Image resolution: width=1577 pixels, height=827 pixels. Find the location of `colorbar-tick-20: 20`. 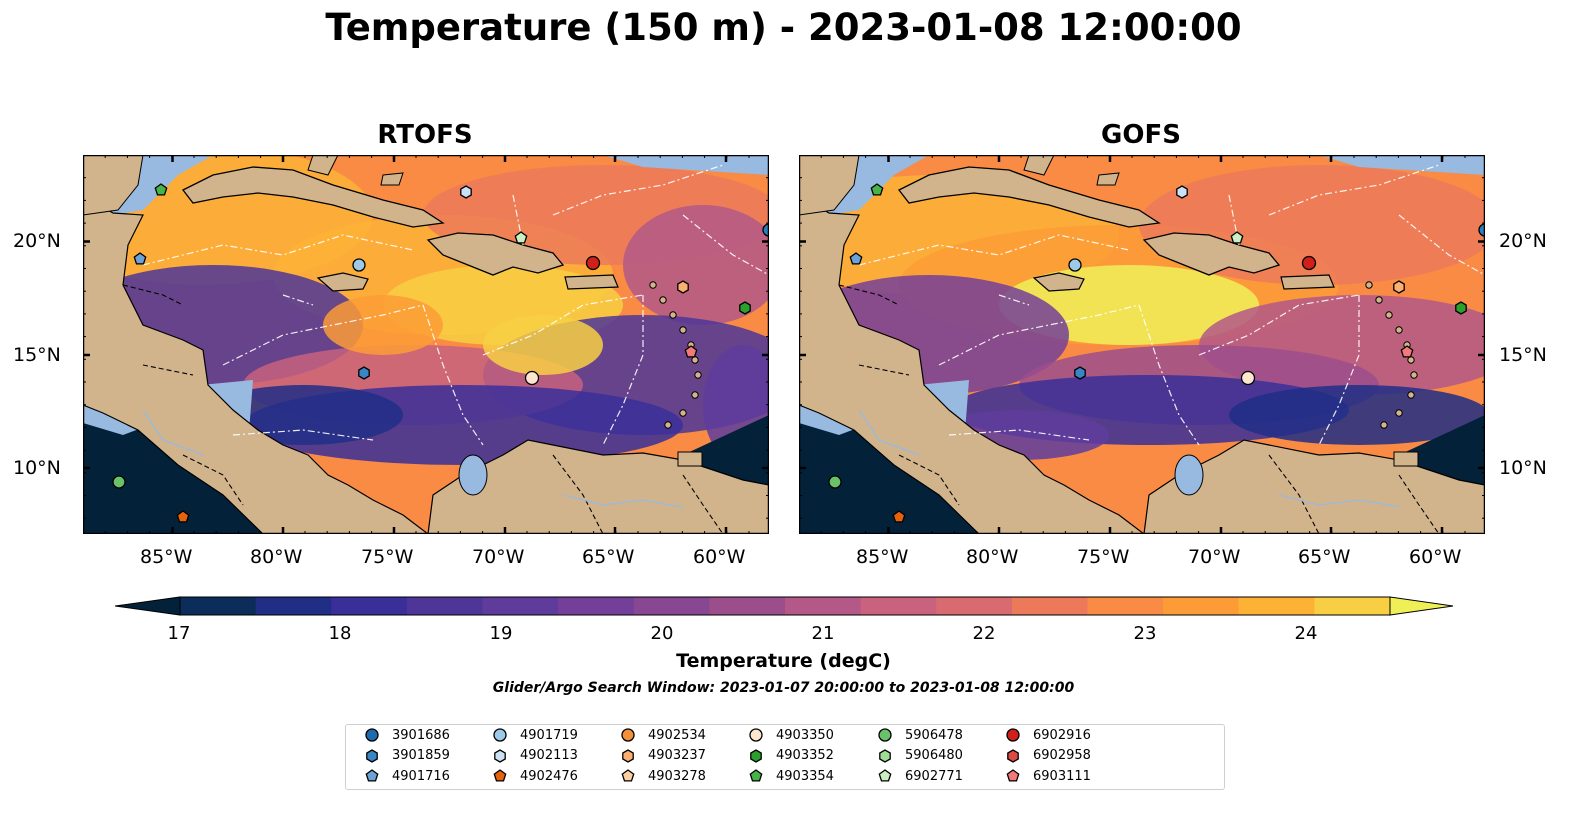

colorbar-tick-20: 20 is located at coordinates (662, 633).